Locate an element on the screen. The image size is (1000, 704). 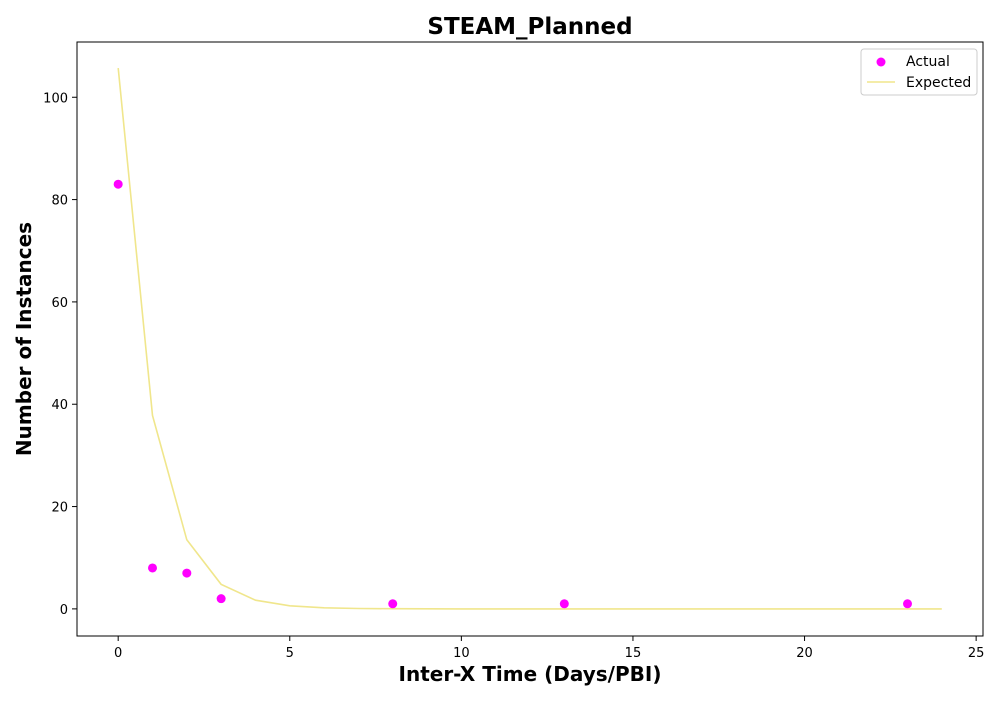
legend: Actual Expected is located at coordinates (919, 72).